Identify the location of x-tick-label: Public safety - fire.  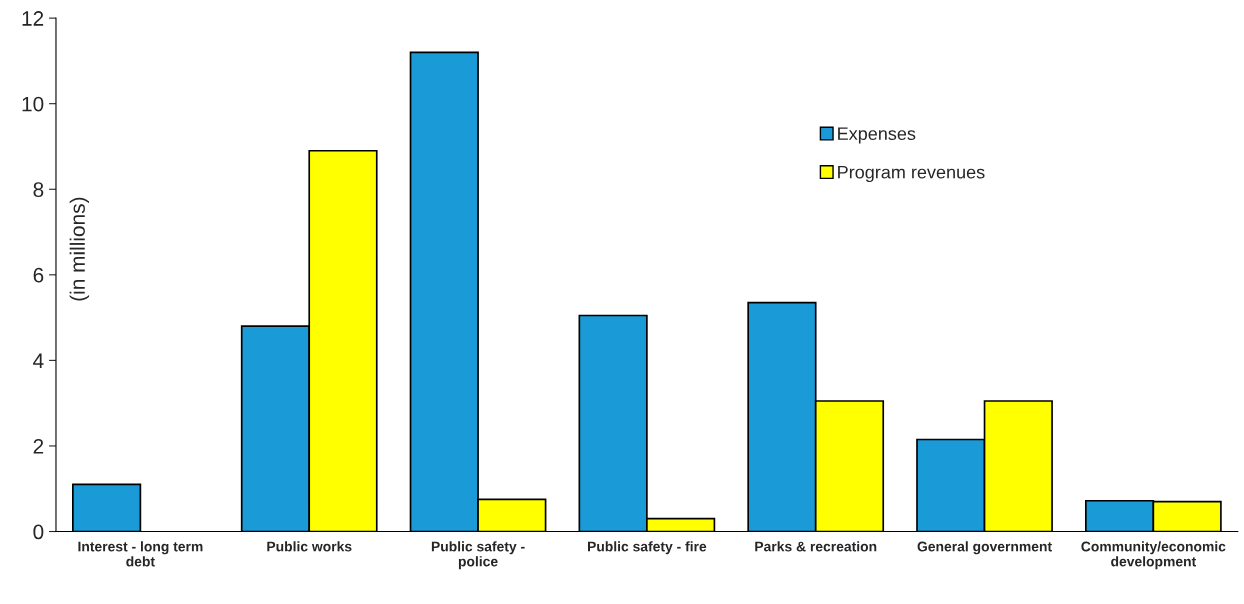
(647, 548).